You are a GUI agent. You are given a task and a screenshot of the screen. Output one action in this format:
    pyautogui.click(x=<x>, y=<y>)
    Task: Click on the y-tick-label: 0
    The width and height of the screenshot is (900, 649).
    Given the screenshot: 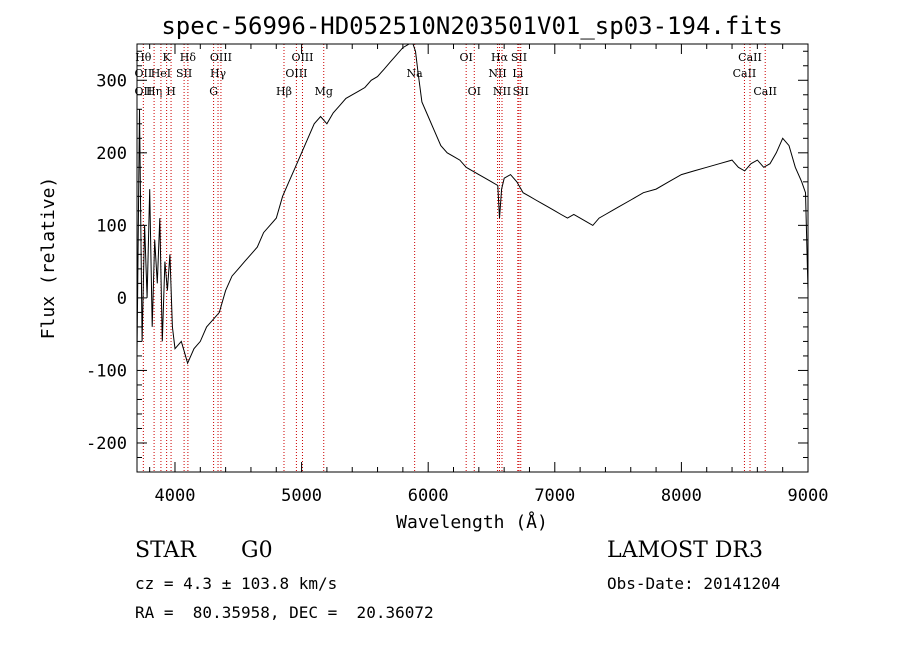 What is the action you would take?
    pyautogui.click(x=122, y=299)
    